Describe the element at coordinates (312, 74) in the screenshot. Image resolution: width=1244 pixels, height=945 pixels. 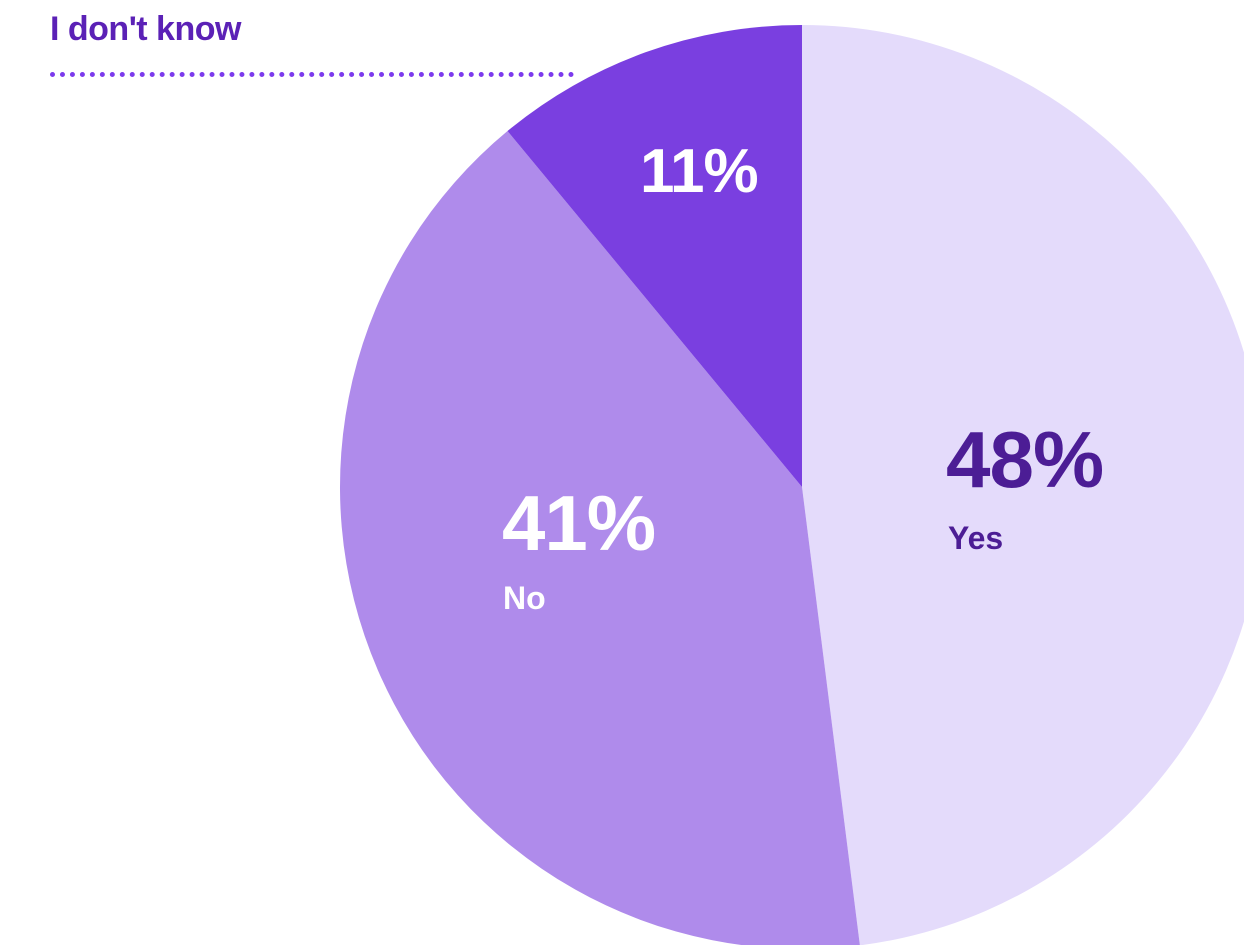
I see `callout-leader-line` at that location.